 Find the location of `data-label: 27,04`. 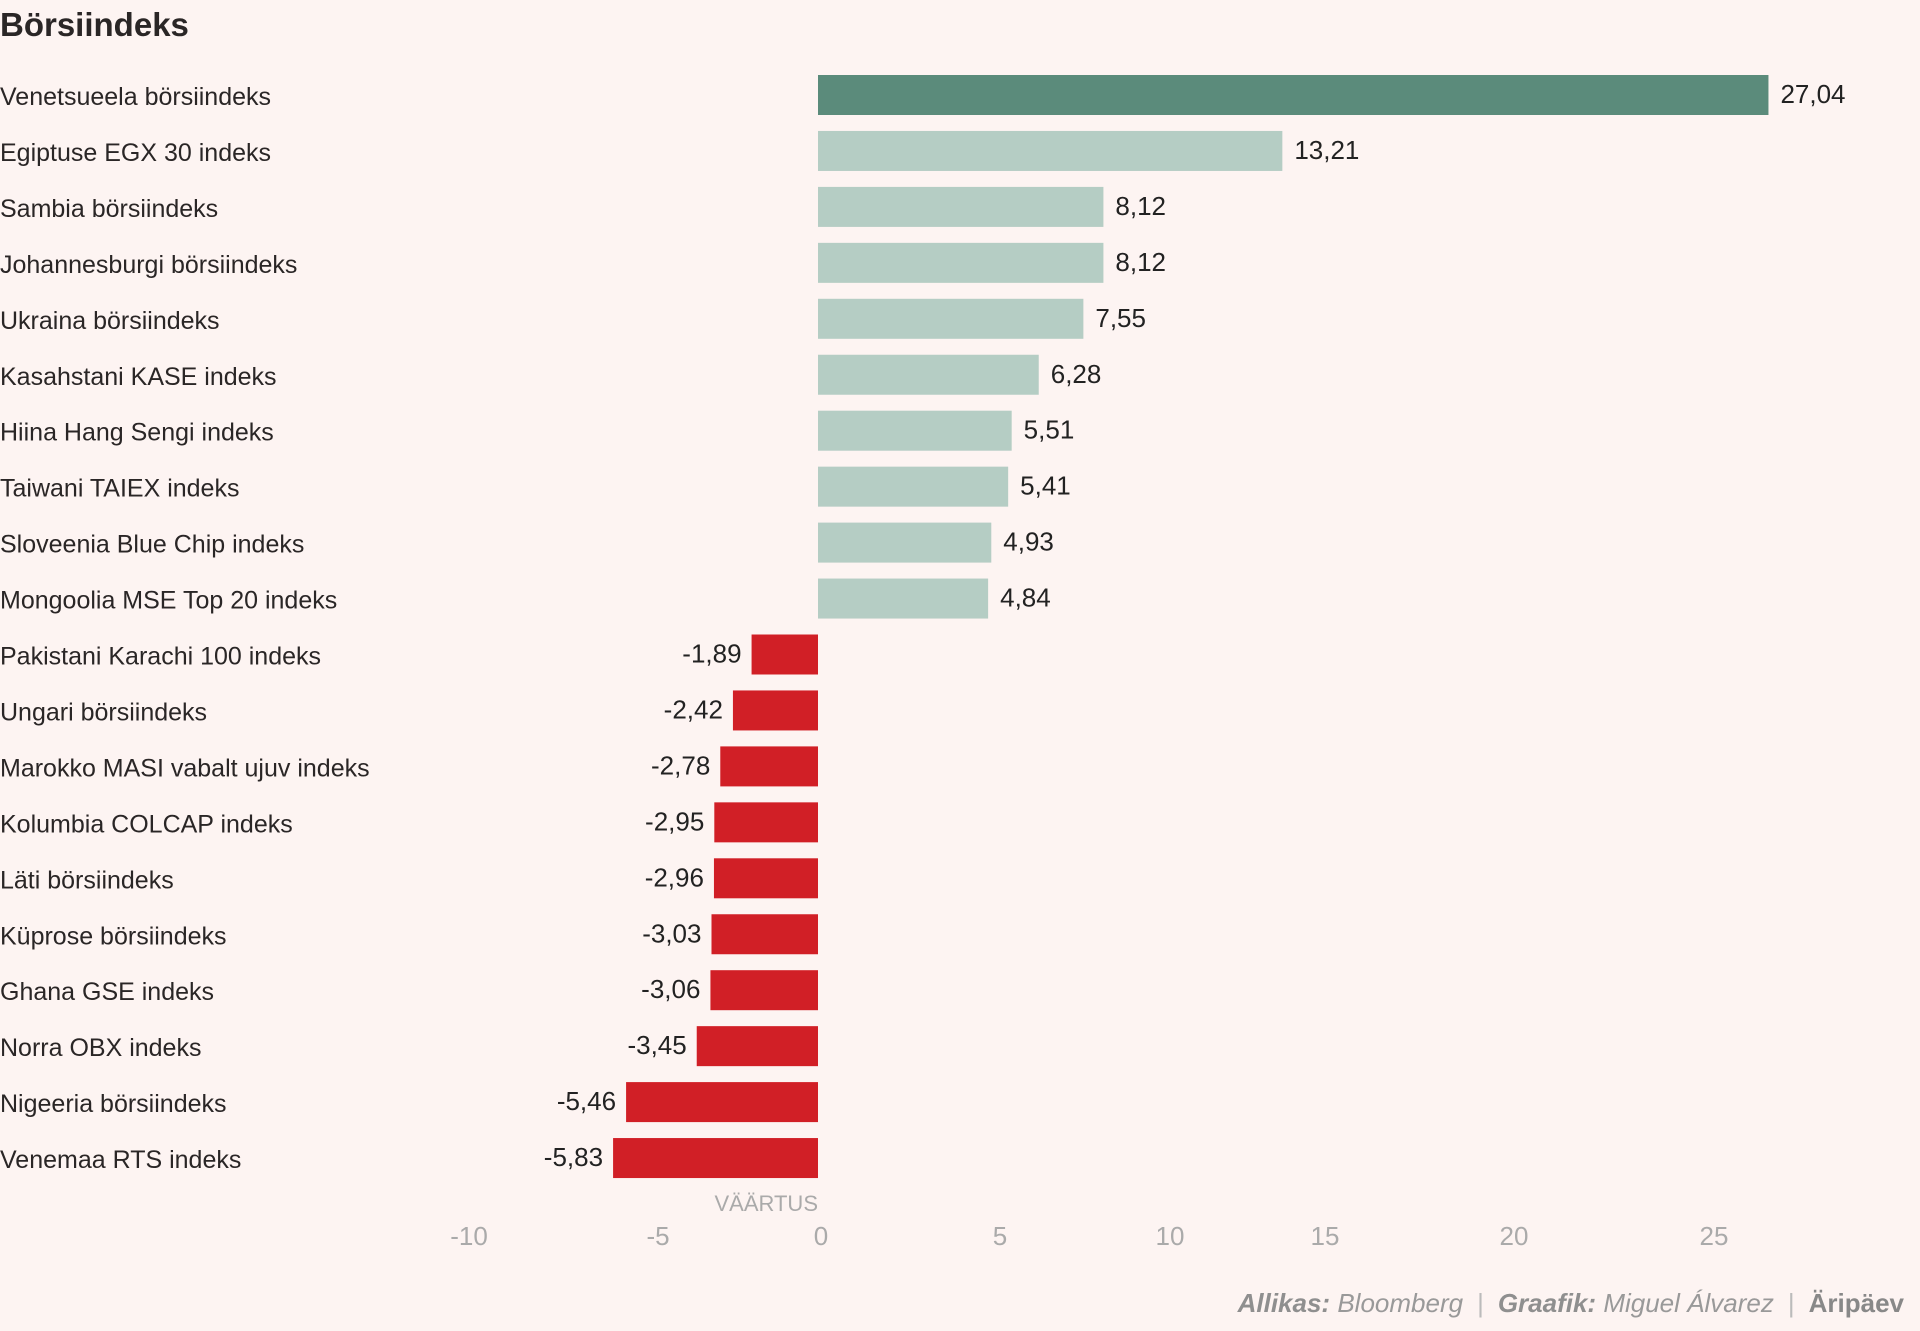

data-label: 27,04 is located at coordinates (1812, 94).